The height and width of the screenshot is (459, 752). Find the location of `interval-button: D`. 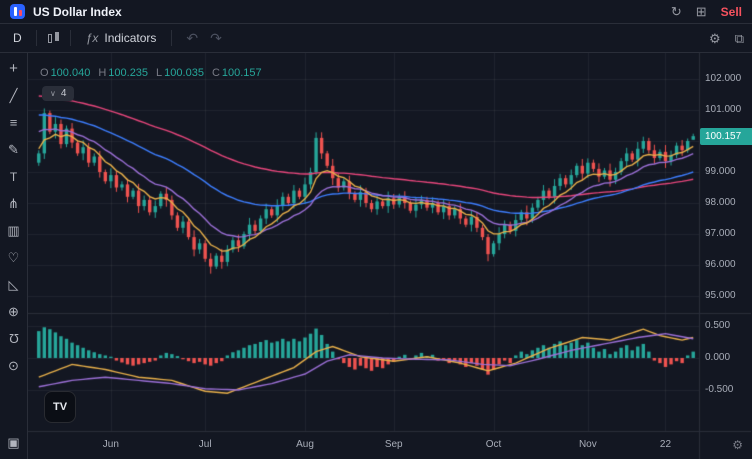

interval-button: D is located at coordinates (17, 38).